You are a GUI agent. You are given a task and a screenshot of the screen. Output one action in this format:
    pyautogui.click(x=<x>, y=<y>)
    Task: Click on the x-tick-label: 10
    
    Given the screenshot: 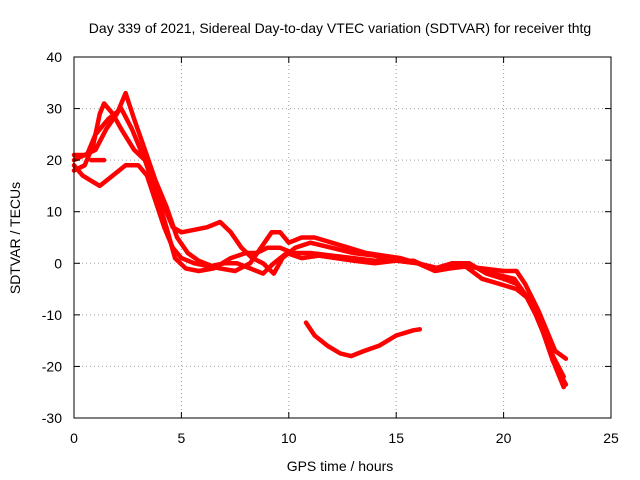 What is the action you would take?
    pyautogui.click(x=289, y=438)
    